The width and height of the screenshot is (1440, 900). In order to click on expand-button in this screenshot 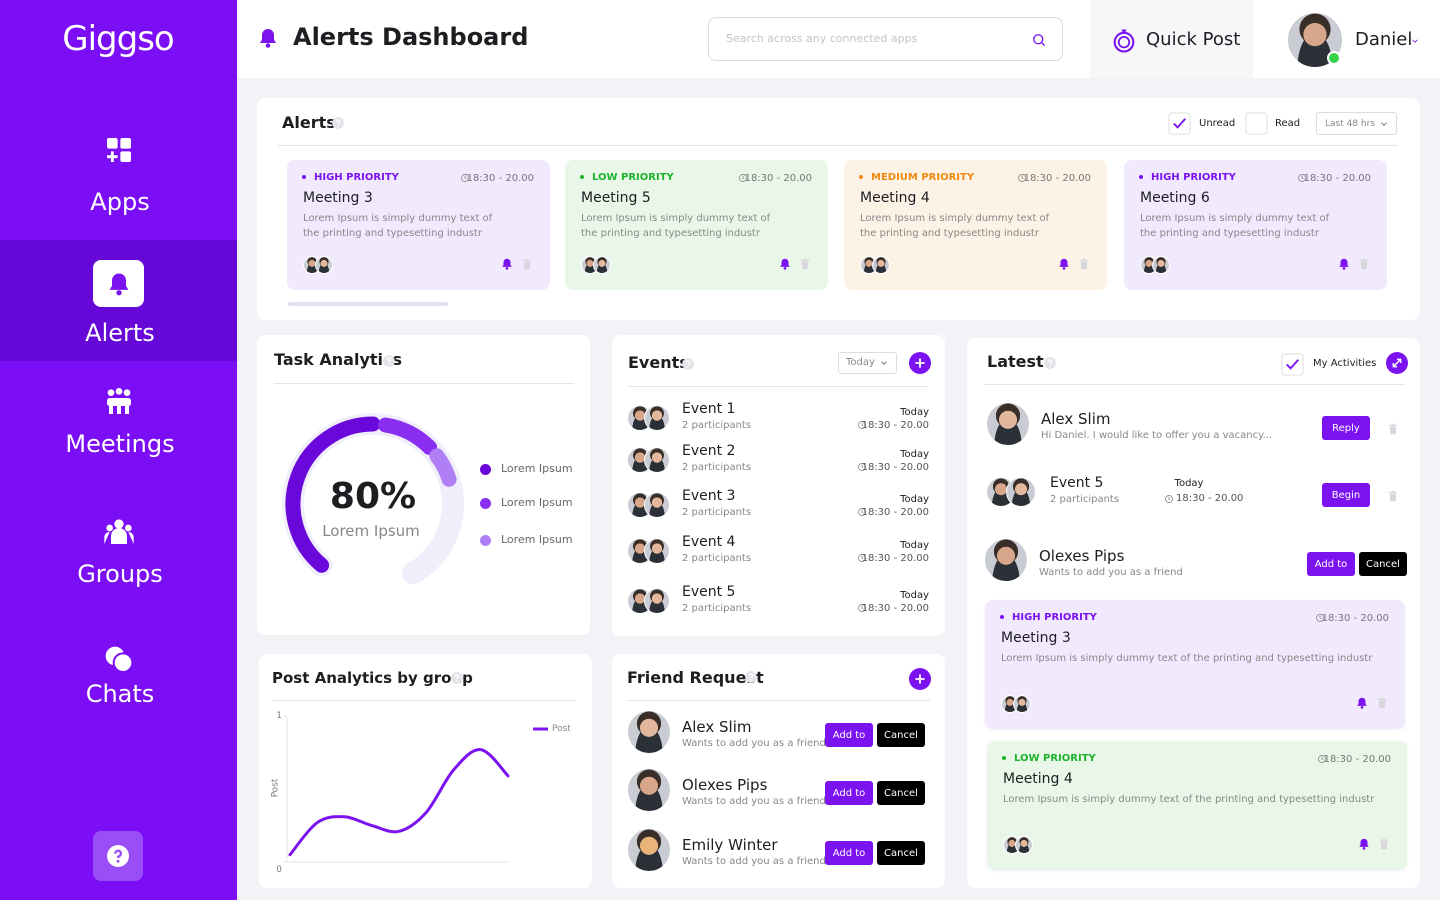, I will do `click(1397, 363)`.